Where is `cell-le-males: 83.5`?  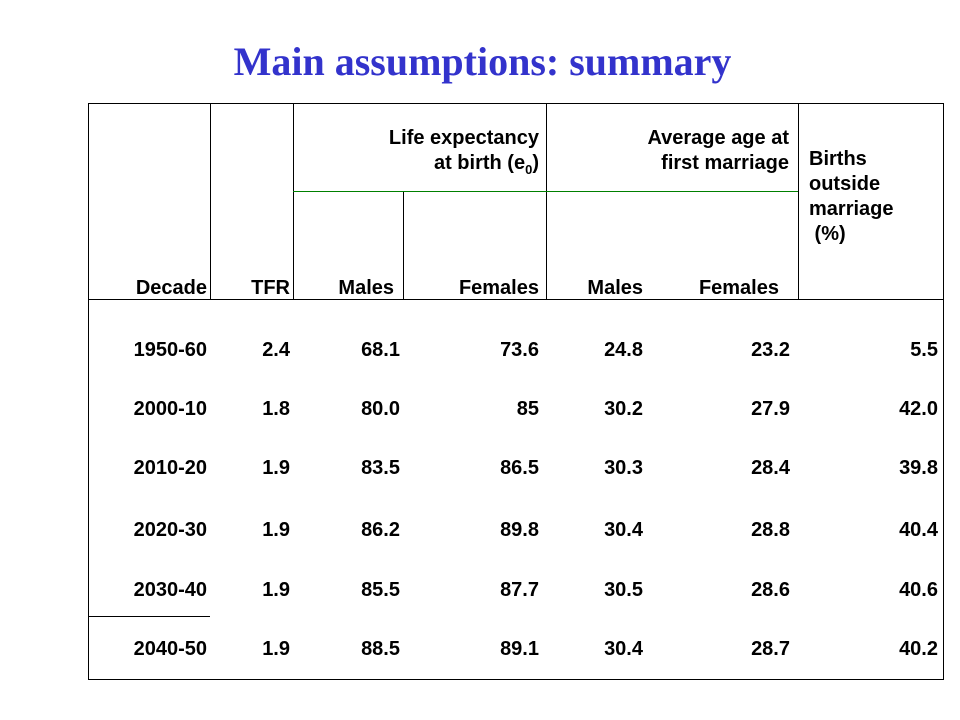
cell-le-males: 83.5 is located at coordinates (380, 468).